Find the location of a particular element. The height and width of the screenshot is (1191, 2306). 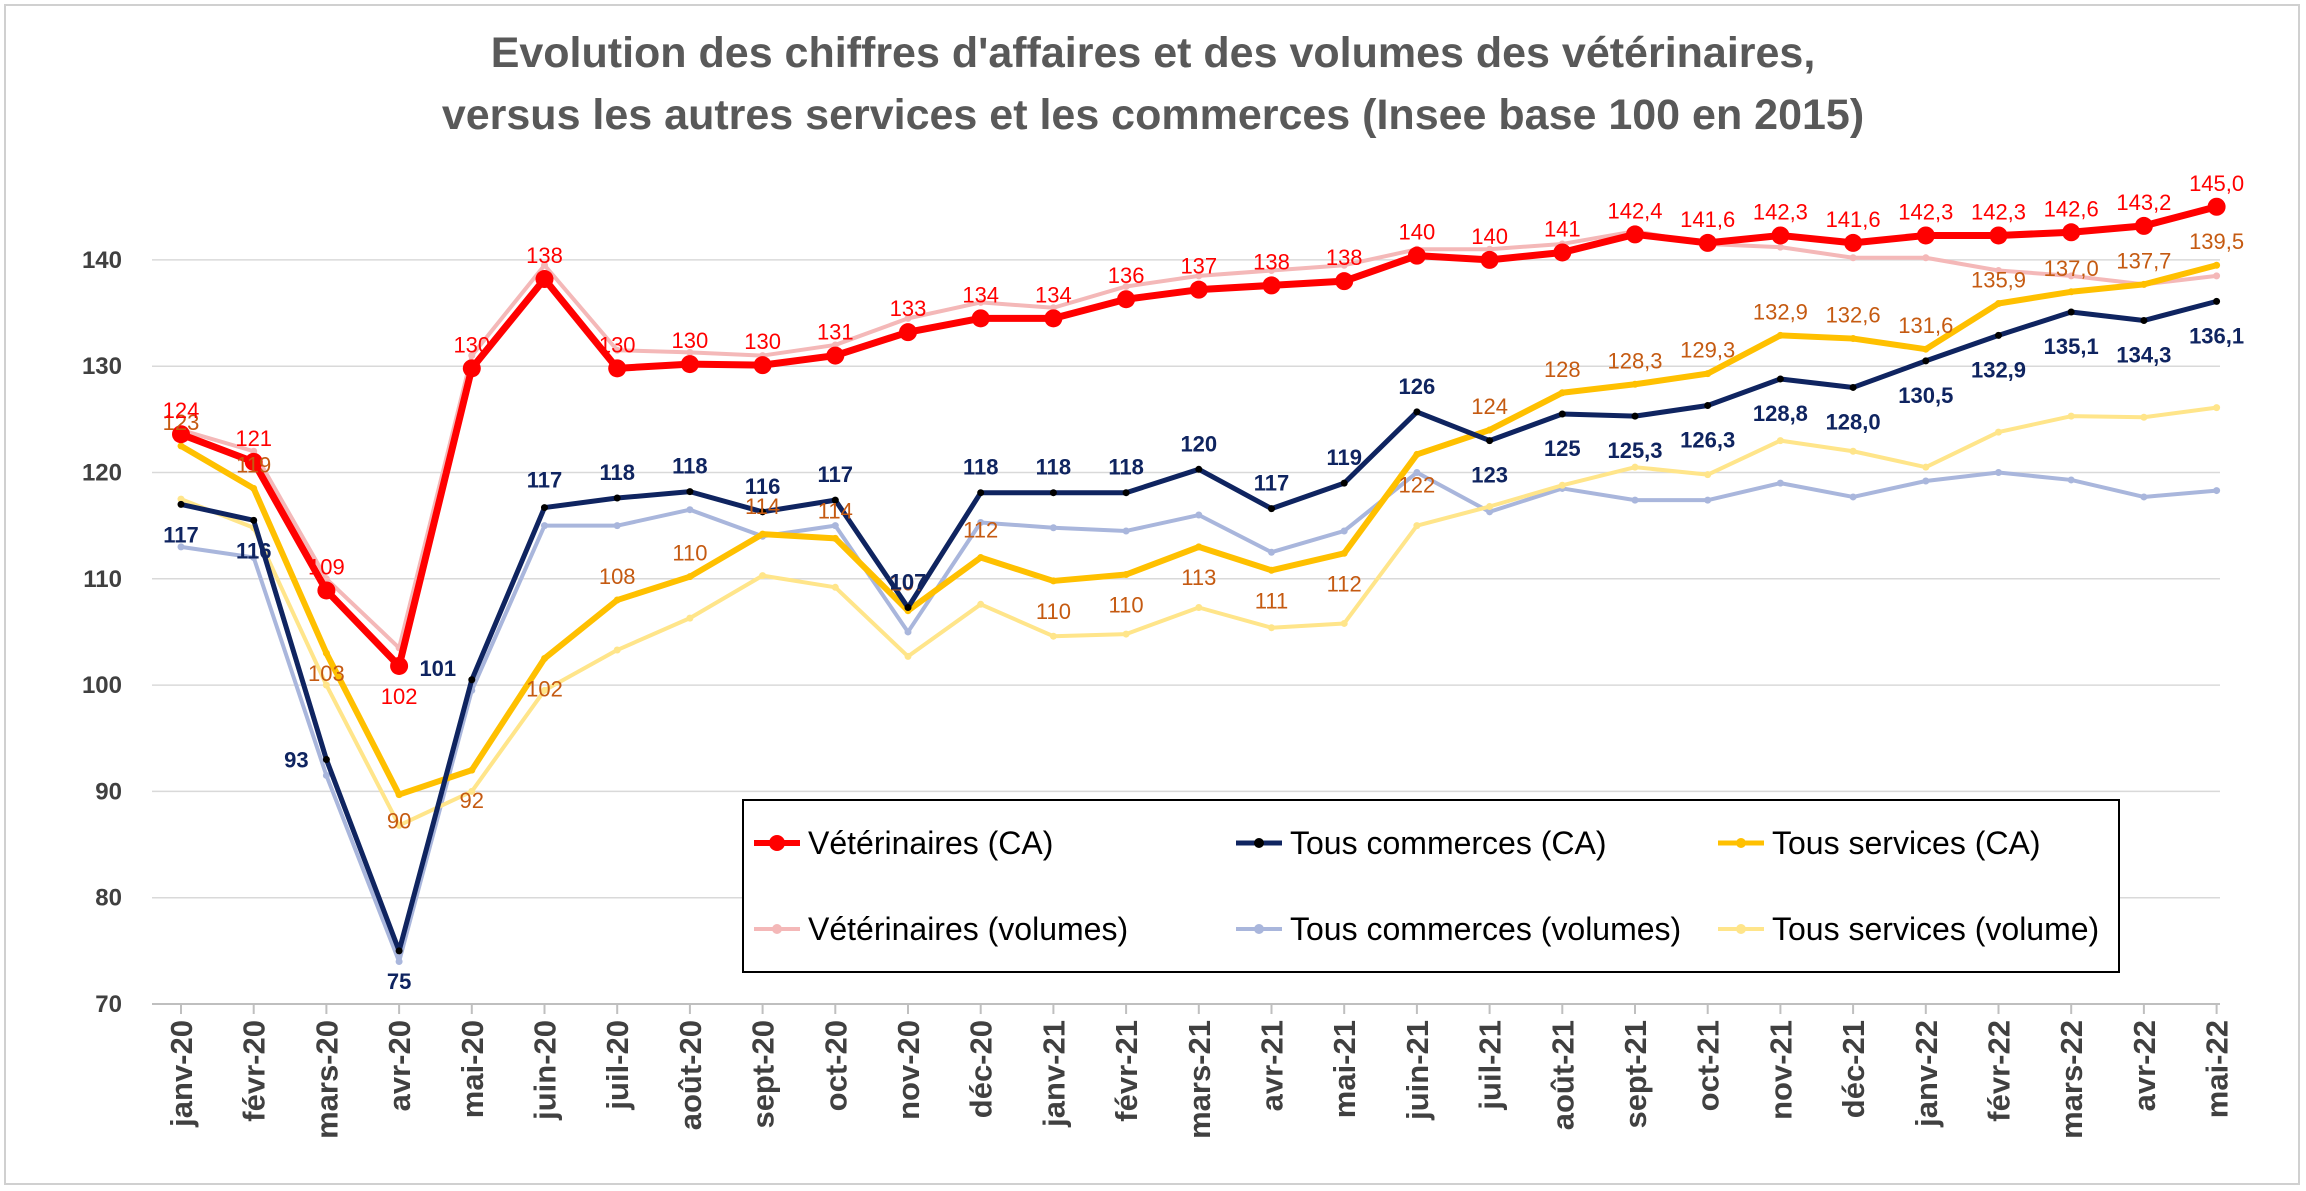

x-tick-label: mars-20 is located at coordinates (326, 1079).